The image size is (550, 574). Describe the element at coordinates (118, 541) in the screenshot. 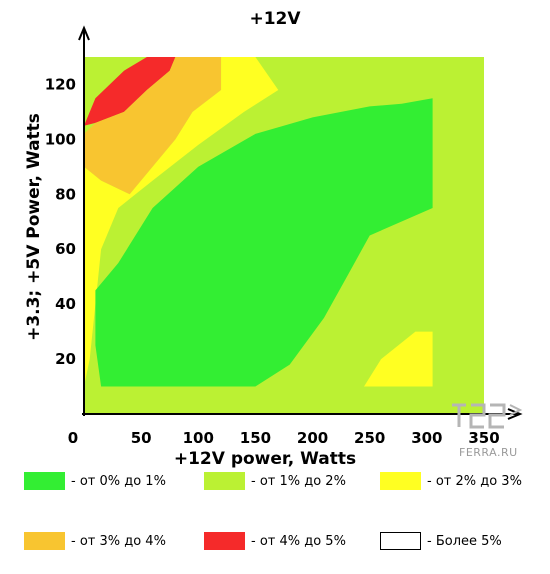

I see `legend-label: - от 3% до 4%` at that location.